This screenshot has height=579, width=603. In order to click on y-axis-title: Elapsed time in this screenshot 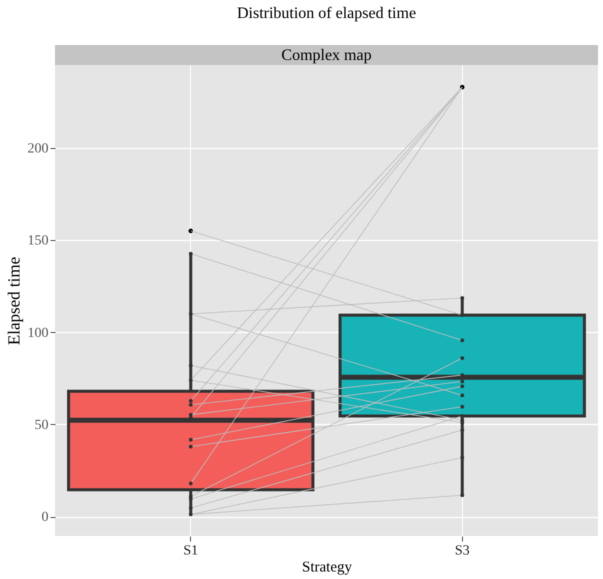, I will do `click(14, 301)`.